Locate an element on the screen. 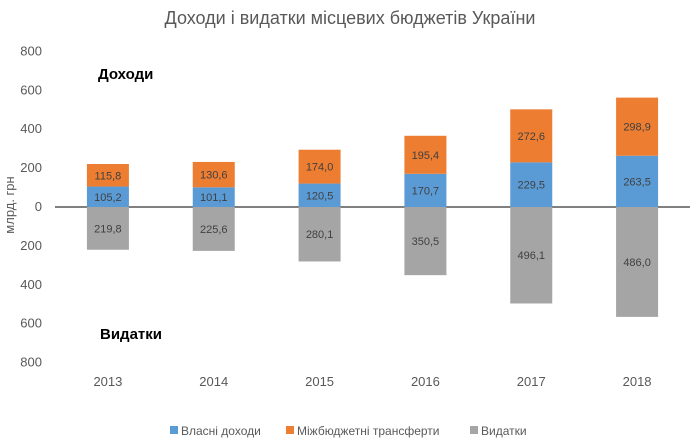 This screenshot has height=444, width=700. bar-transfers-2017 is located at coordinates (531, 136).